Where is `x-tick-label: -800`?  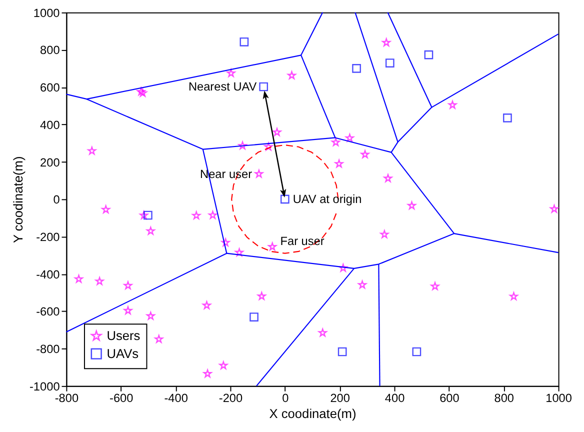
x-tick-label: -800 is located at coordinates (66, 398).